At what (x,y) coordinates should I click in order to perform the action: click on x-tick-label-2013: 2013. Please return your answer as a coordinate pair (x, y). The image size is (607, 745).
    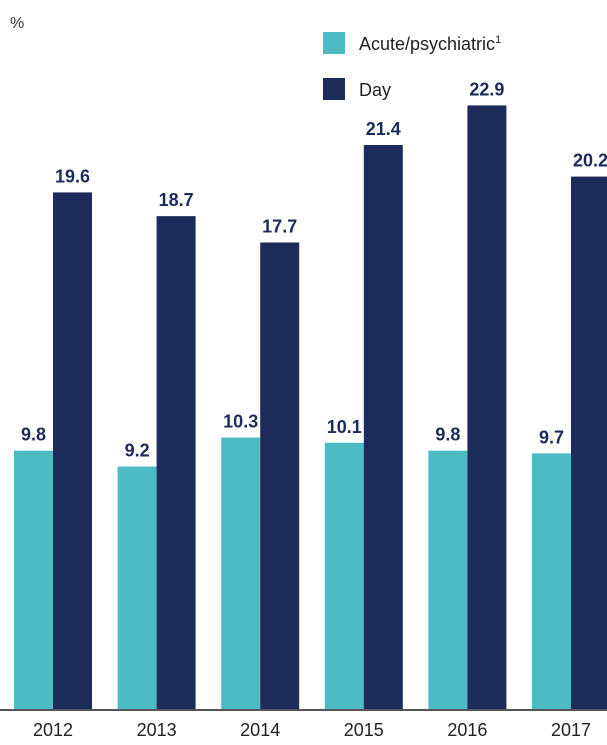
    Looking at the image, I should click on (157, 730).